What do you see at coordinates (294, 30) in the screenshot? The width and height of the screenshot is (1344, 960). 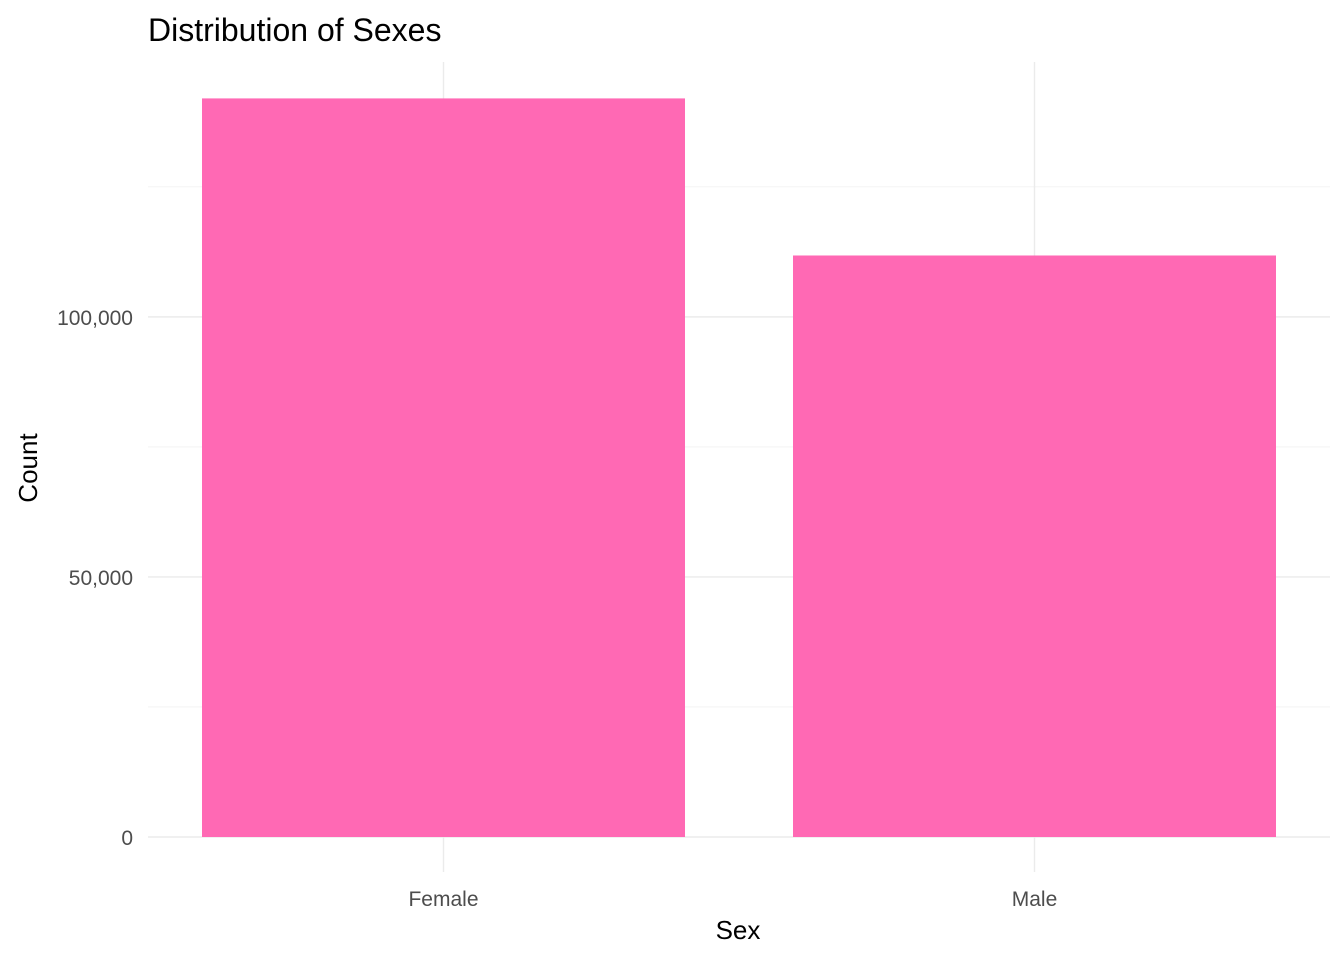 I see `chart-title: Distribution of Sexes` at bounding box center [294, 30].